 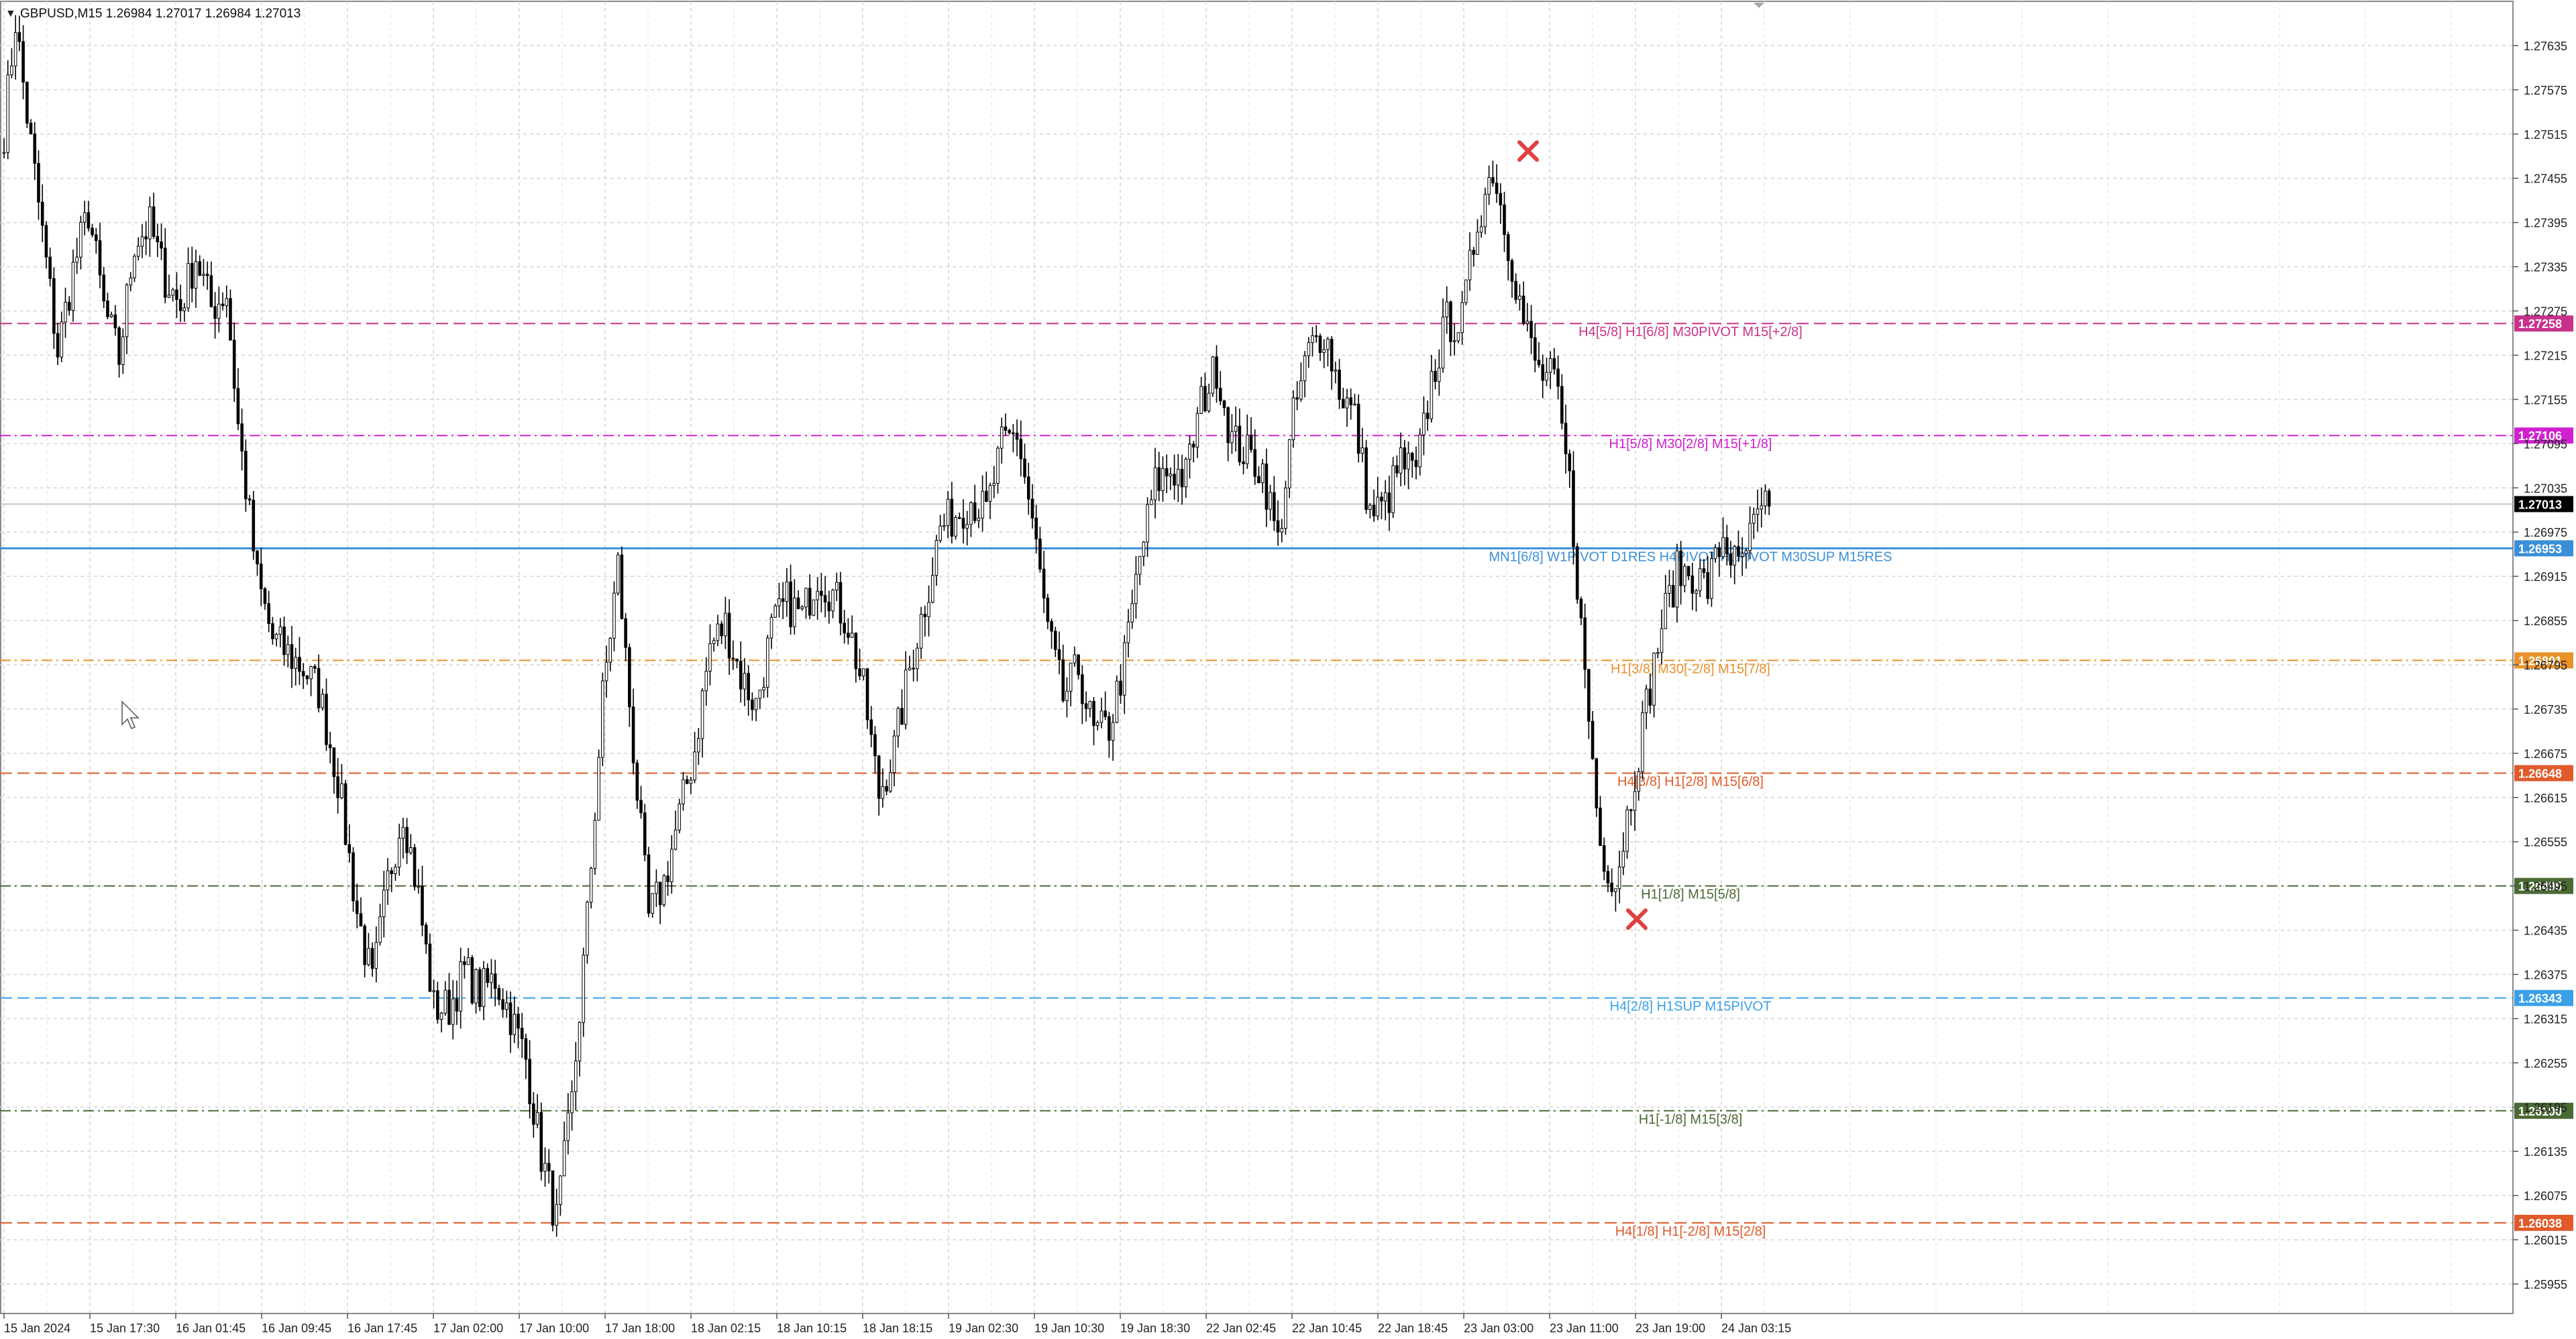 I want to click on price-tag-label: 1.26038, so click(x=2540, y=1223).